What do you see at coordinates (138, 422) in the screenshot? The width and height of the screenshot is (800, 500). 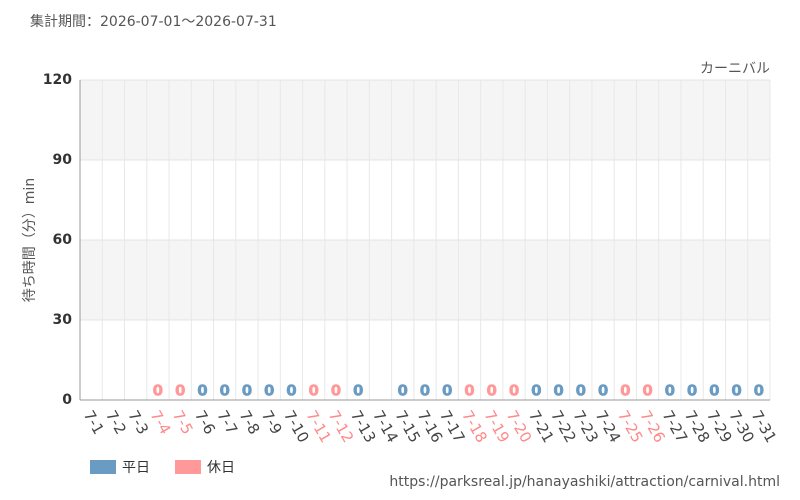 I see `x-tick-label: 7-3` at bounding box center [138, 422].